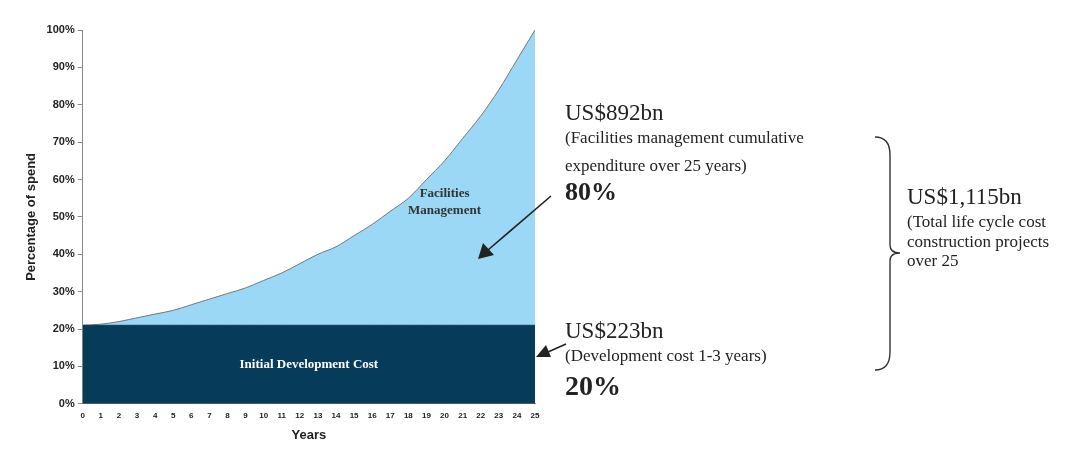 This screenshot has height=453, width=1081. Describe the element at coordinates (309, 363) in the screenshot. I see `series-label: Initial Development Cost` at that location.